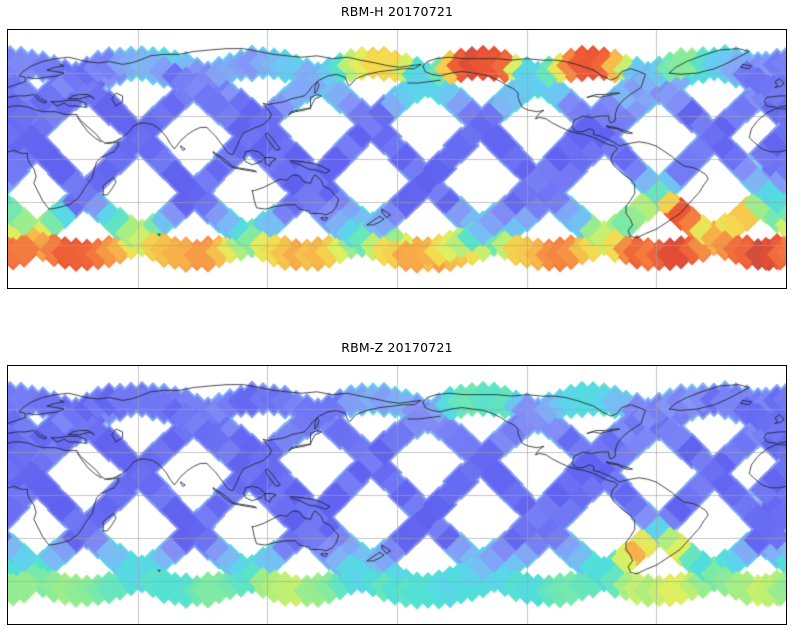 The height and width of the screenshot is (633, 794). I want to click on panel-title-rbm-z: RBM-Z 20170721, so click(397, 347).